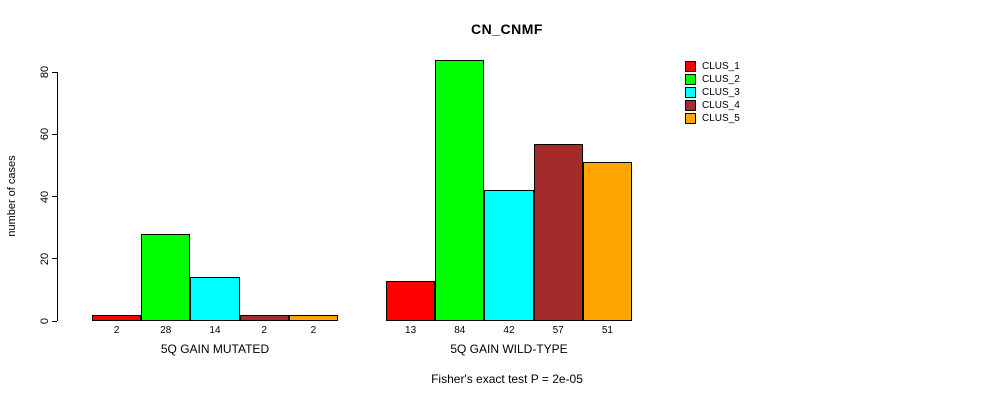 This screenshot has height=400, width=990. I want to click on y-tick-label-60: 60, so click(45, 134).